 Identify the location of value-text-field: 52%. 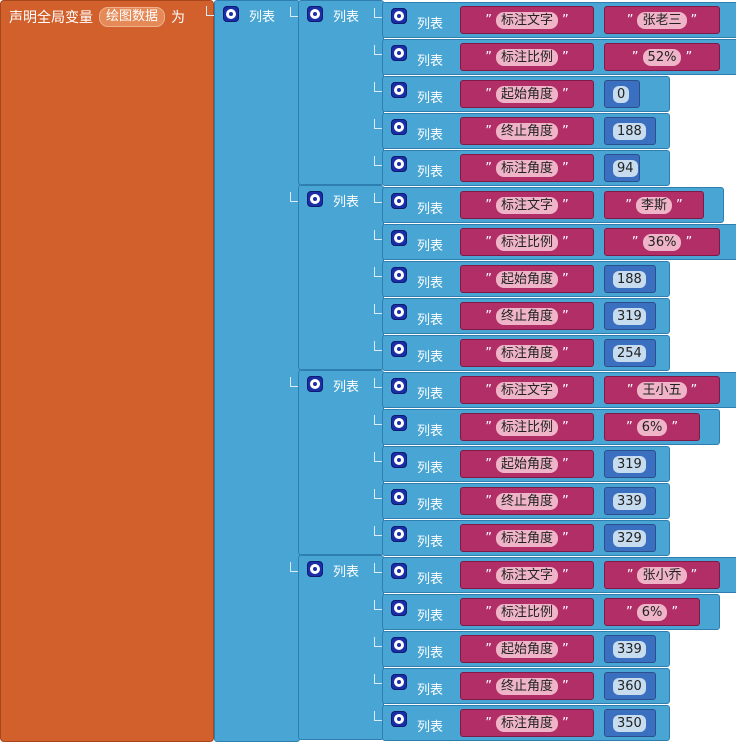
(662, 57).